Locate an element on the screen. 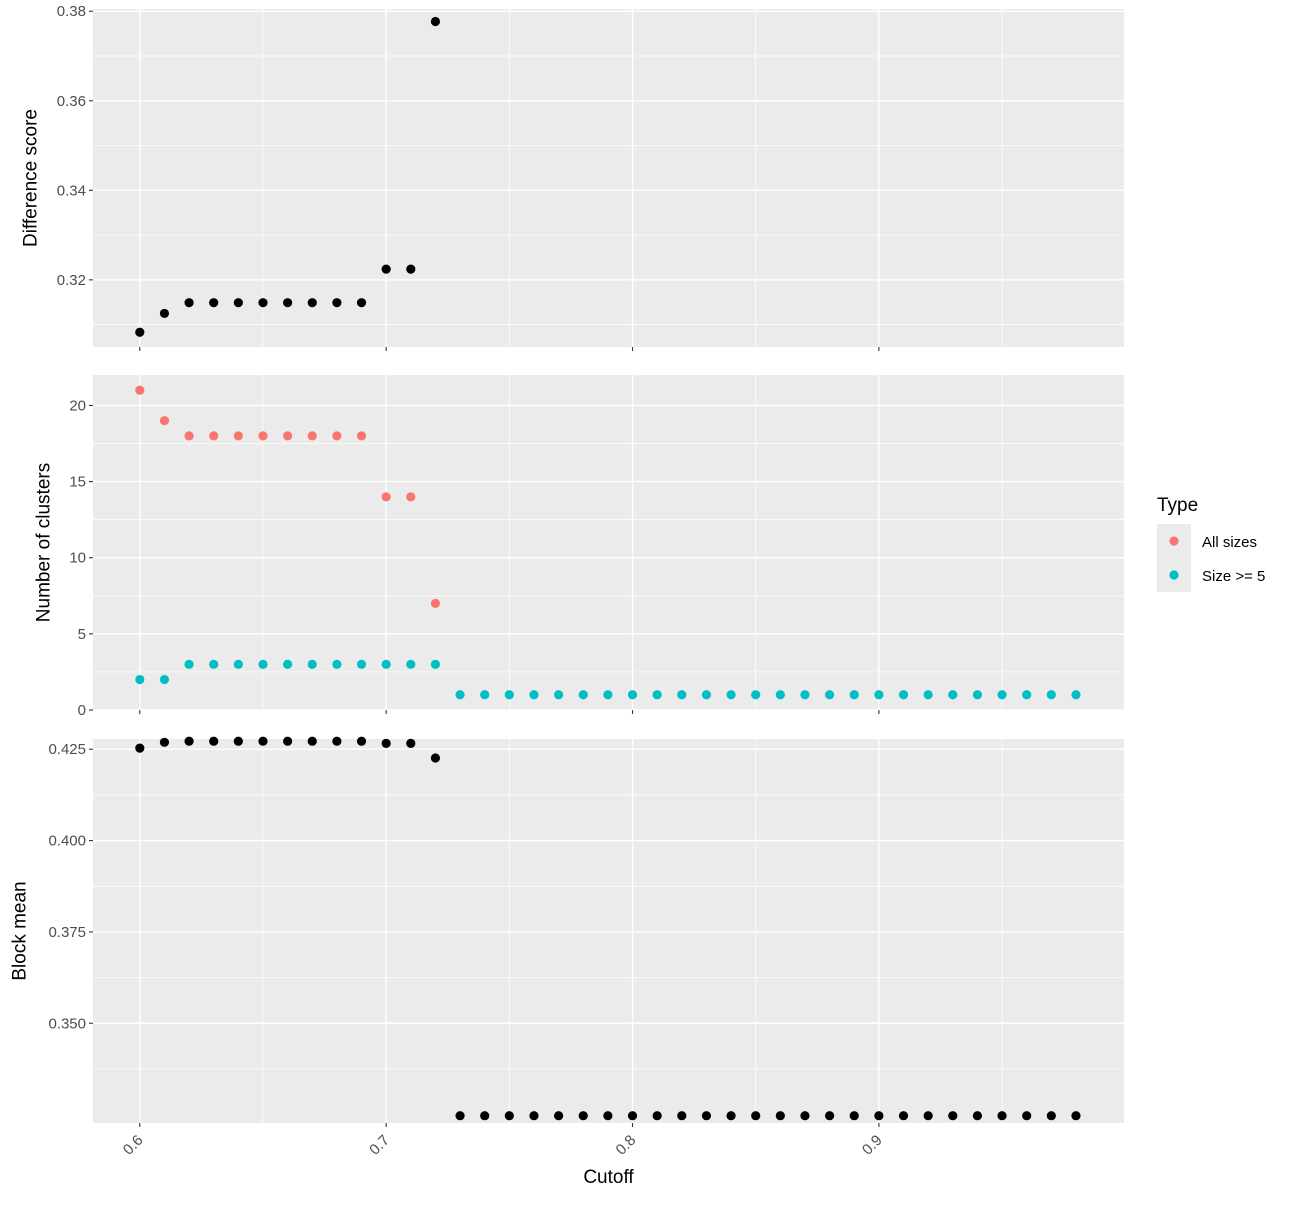 Image resolution: width=1300 pixels, height=1205 pixels. y-tick-label: 10 is located at coordinates (77, 558).